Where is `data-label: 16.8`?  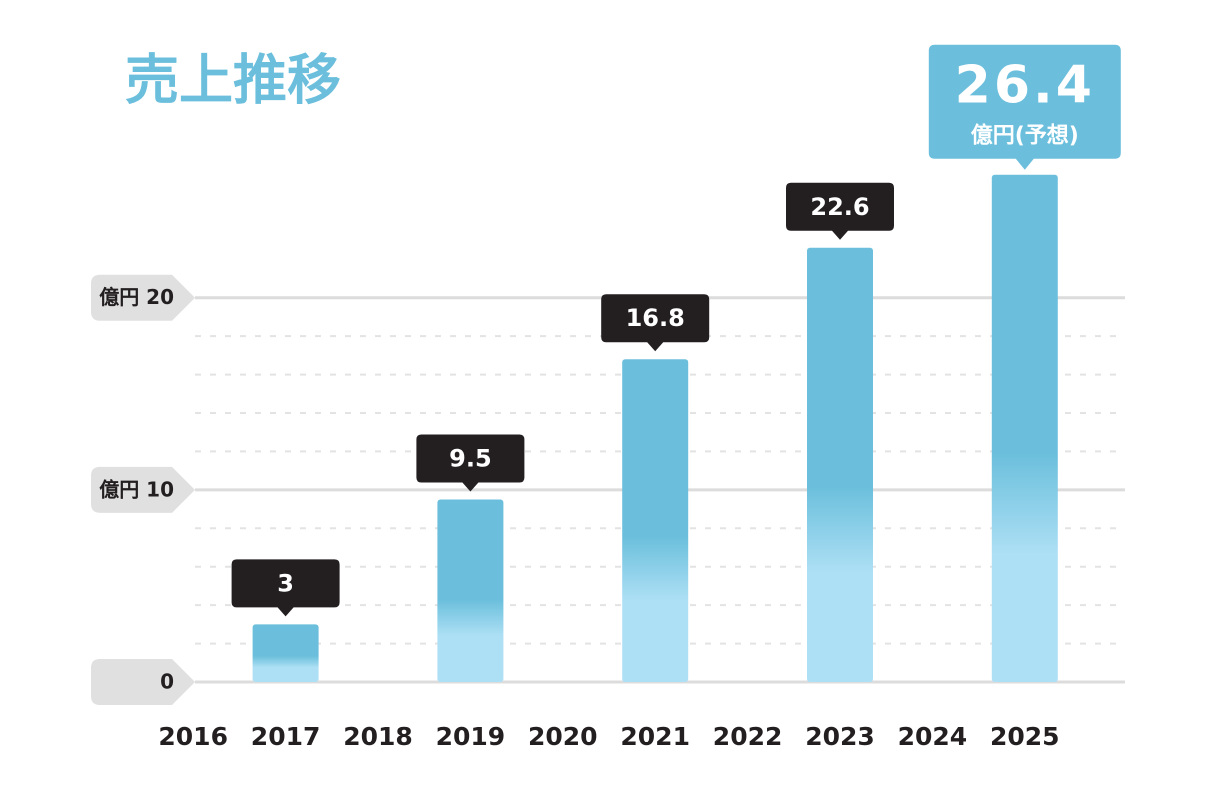 data-label: 16.8 is located at coordinates (655, 318).